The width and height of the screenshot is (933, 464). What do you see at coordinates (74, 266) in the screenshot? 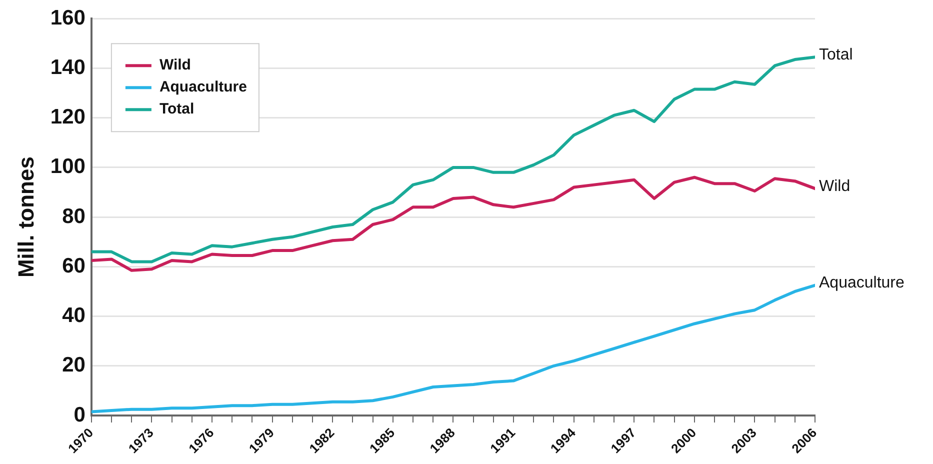
I see `y-tick-label: 60` at bounding box center [74, 266].